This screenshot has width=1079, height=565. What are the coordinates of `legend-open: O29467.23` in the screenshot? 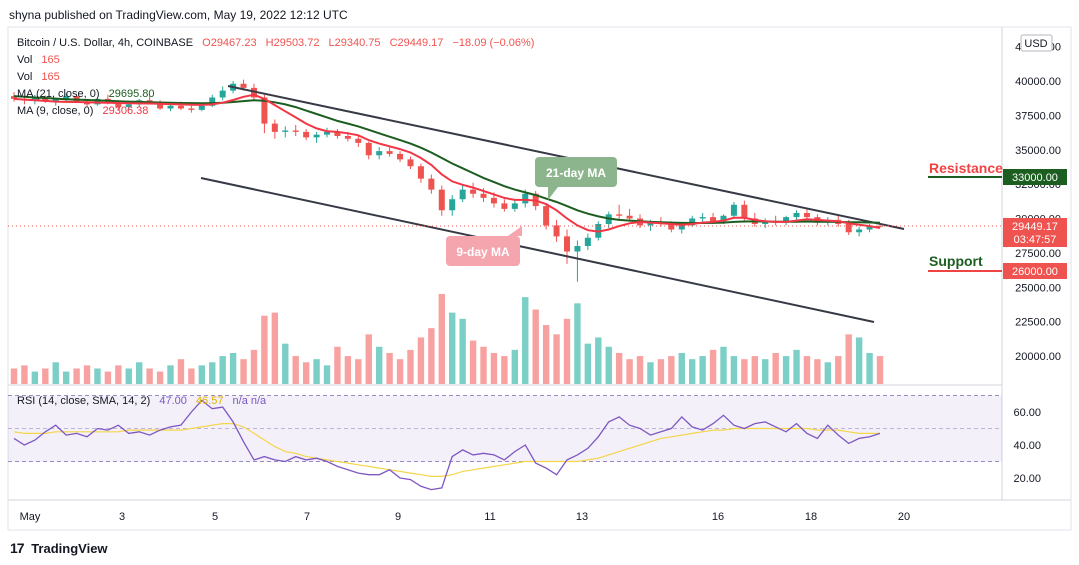 It's located at (229, 43).